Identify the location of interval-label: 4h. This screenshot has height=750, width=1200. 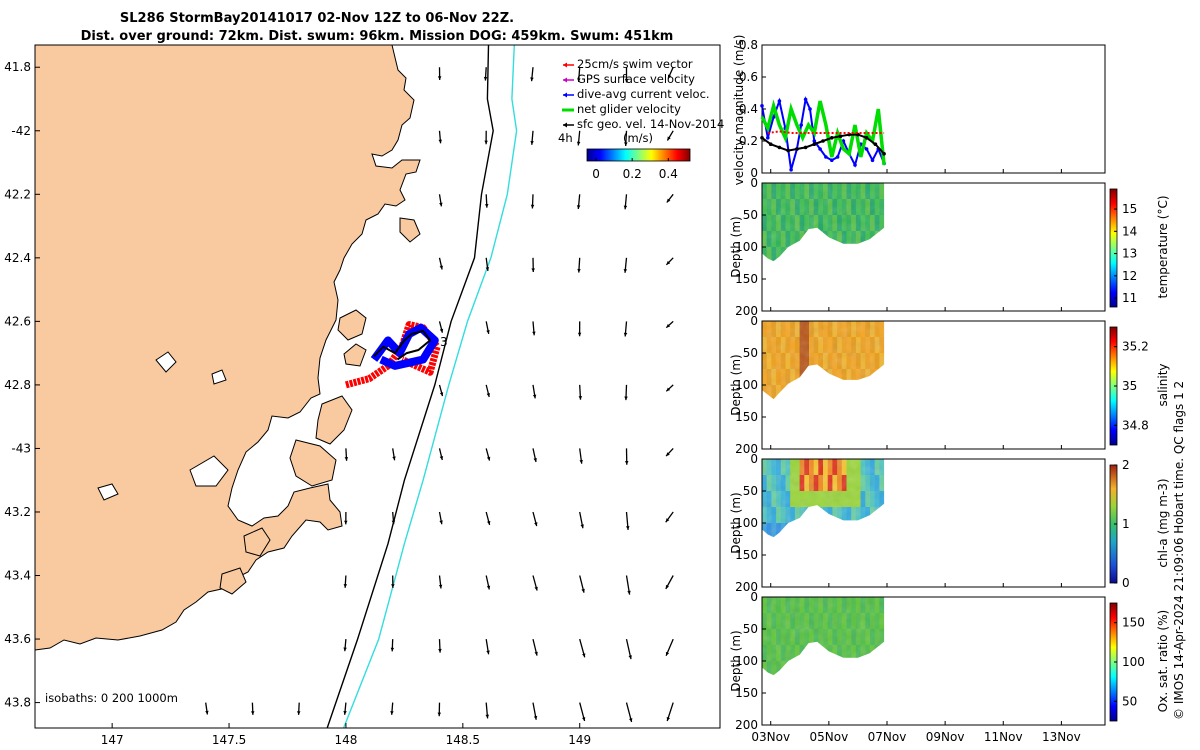
(565, 138).